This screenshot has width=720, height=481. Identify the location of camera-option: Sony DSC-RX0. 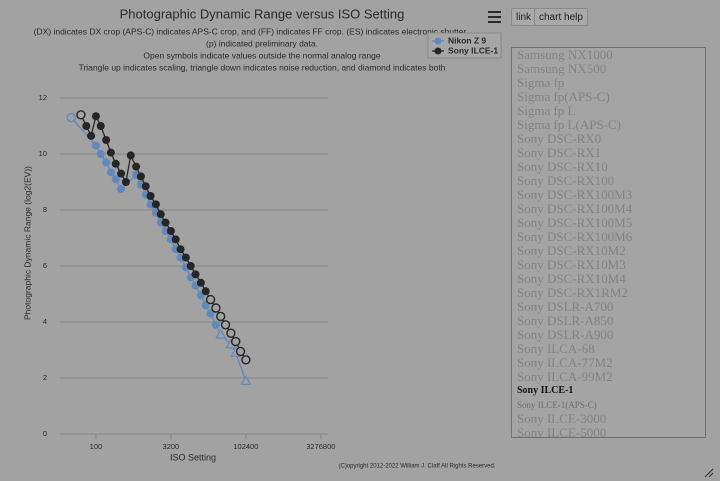
(559, 138).